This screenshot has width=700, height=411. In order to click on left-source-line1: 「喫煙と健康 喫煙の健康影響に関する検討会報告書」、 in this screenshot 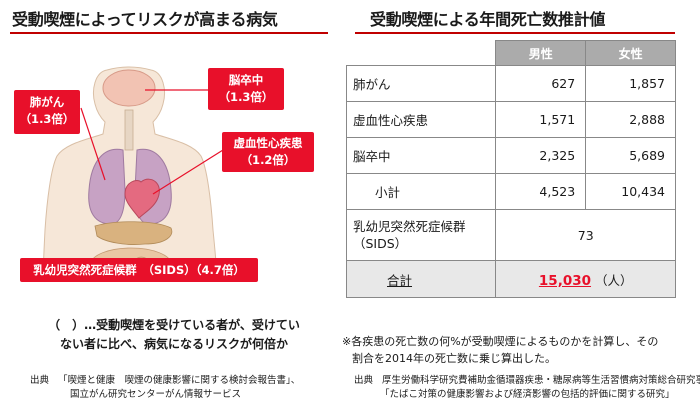, I will do `click(179, 380)`.